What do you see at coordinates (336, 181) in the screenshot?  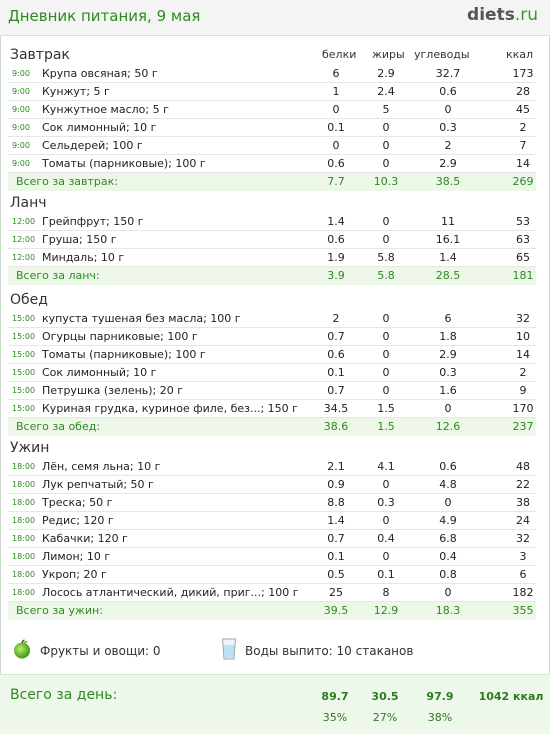 I see `total-p-value: 7.7` at bounding box center [336, 181].